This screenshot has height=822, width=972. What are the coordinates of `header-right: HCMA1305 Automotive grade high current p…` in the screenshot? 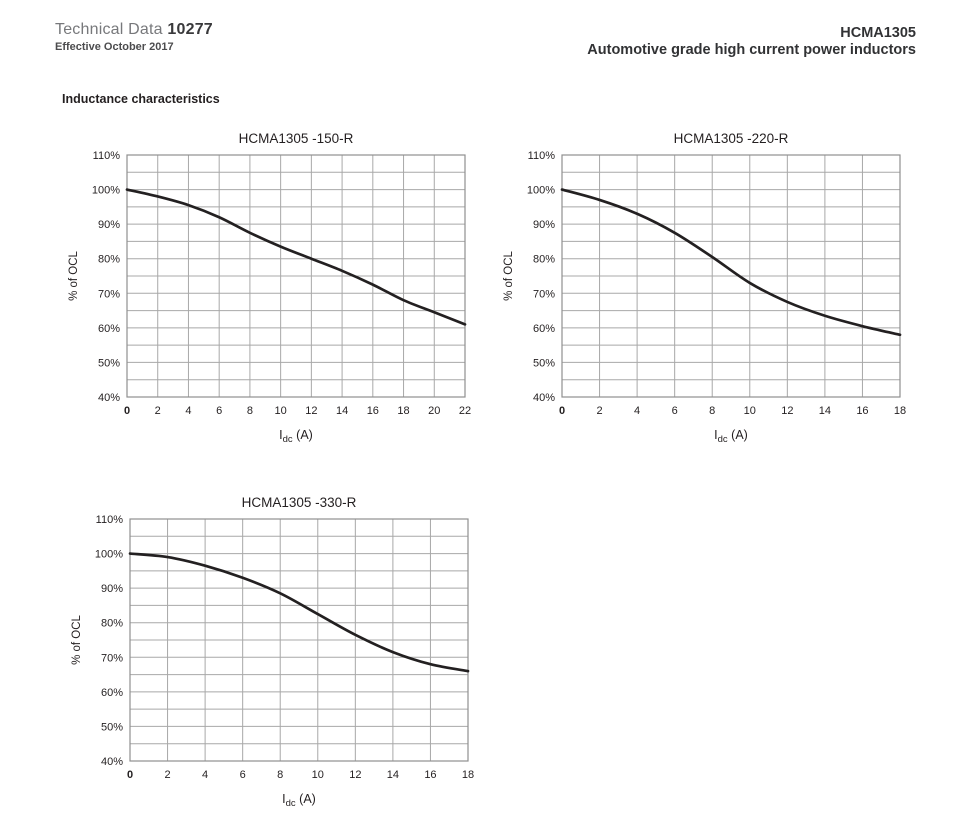 It's located at (751, 42).